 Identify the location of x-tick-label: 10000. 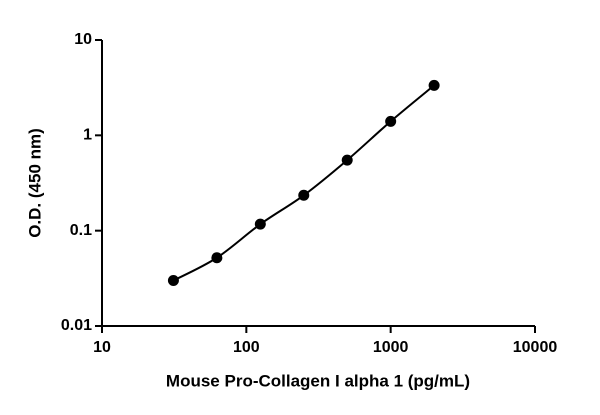
(535, 347).